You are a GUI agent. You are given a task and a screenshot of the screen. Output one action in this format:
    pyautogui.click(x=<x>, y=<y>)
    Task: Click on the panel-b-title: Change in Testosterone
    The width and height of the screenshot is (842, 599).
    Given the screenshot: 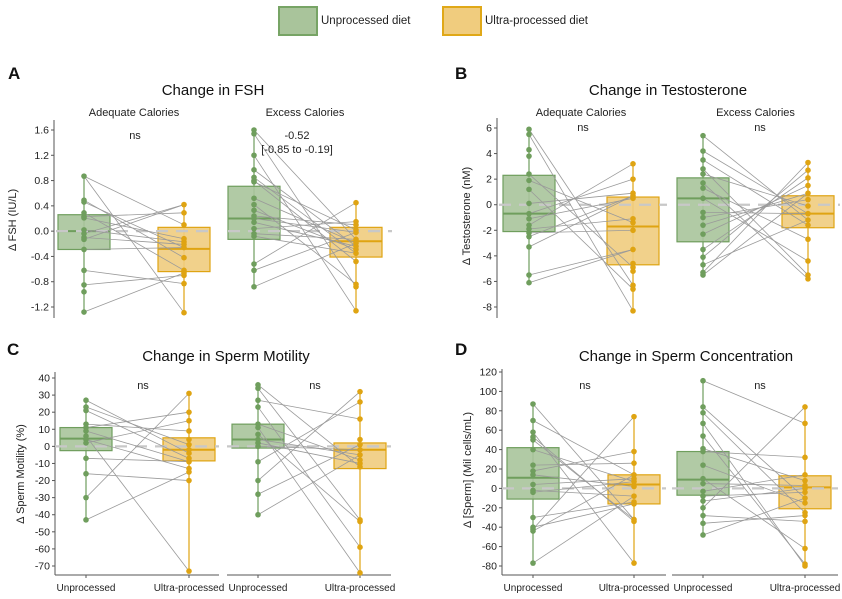 What is the action you would take?
    pyautogui.click(x=668, y=90)
    